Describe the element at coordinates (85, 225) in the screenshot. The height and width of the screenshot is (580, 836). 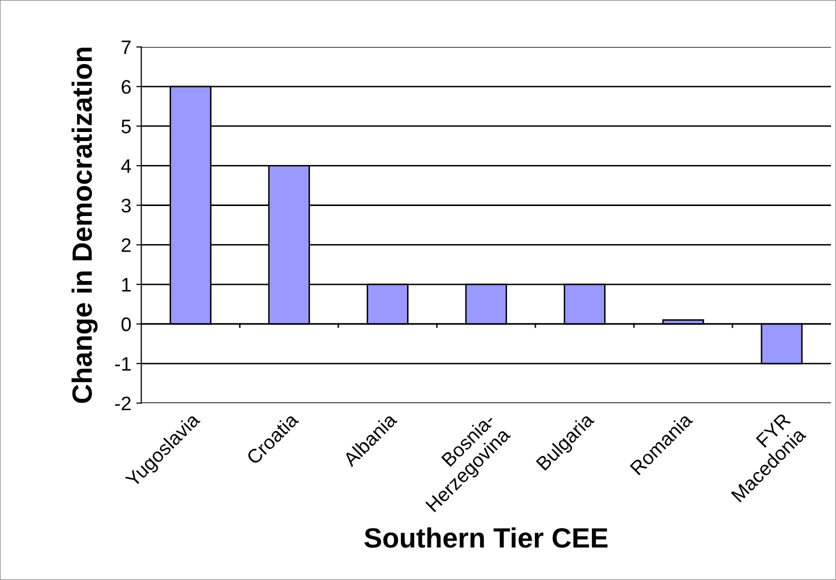
I see `y-axis-title: Change in Democratization` at that location.